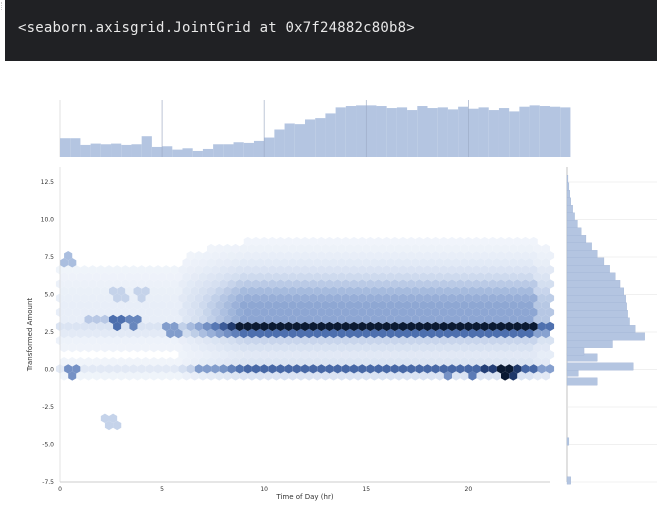  What do you see at coordinates (49, 257) in the screenshot?
I see `y-tick-label: 7.5` at bounding box center [49, 257].